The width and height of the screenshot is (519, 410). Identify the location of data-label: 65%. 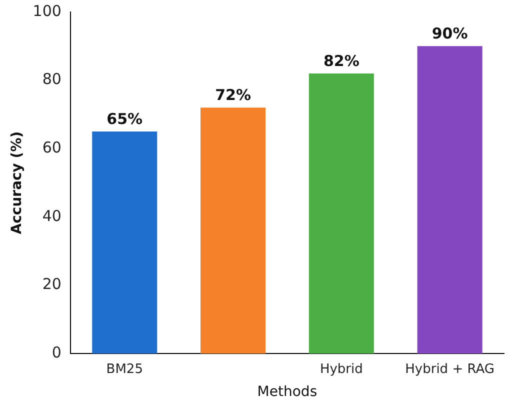
(124, 119).